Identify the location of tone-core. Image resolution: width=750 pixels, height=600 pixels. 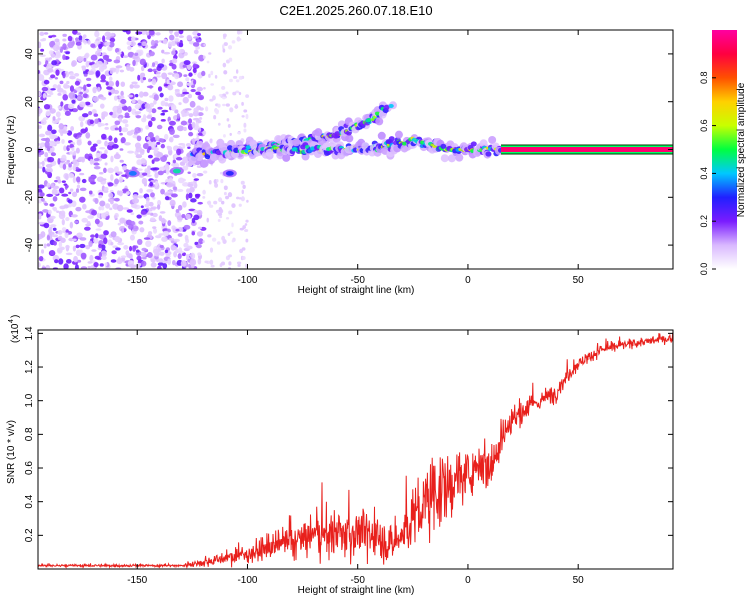
(587, 149).